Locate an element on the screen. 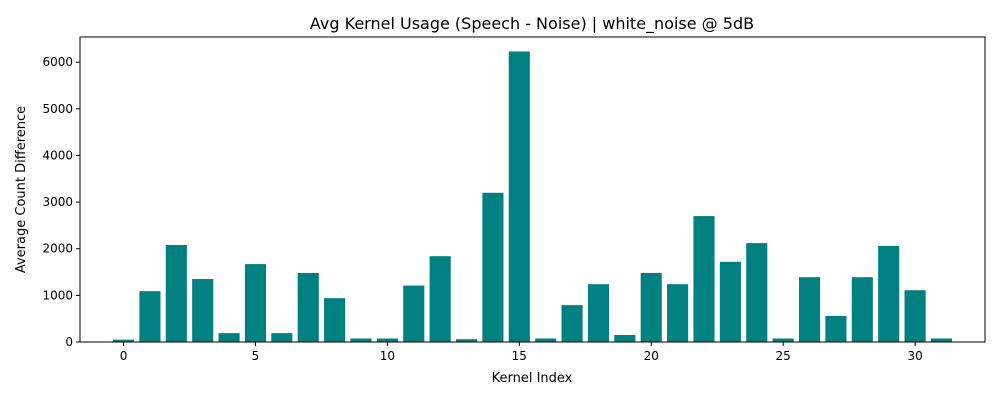  y-tick-label: 5000 is located at coordinates (57, 109).